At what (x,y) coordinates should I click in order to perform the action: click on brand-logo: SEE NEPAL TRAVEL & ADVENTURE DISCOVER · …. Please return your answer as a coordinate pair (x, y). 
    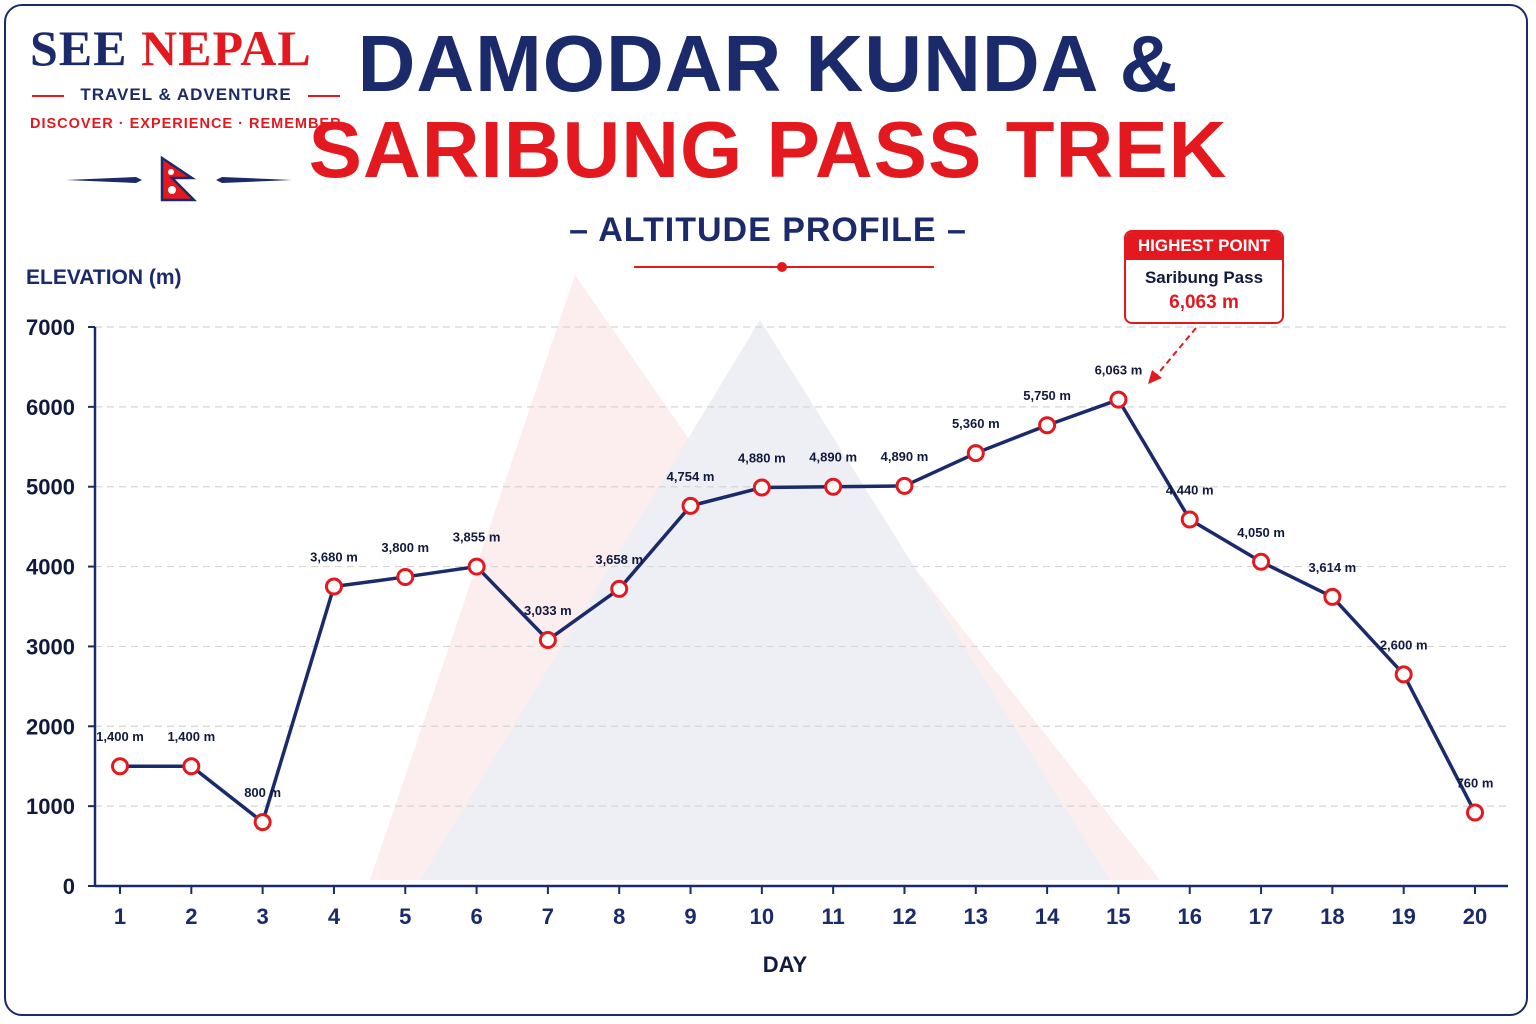
    Looking at the image, I should click on (190, 76).